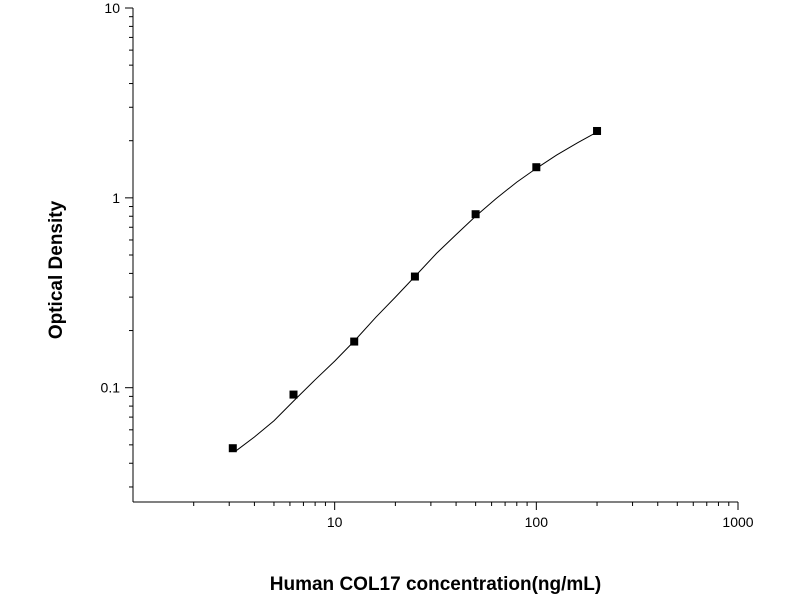 The image size is (800, 600). I want to click on x-axis-title: Human COL17 concentration(ng/mL), so click(435, 584).